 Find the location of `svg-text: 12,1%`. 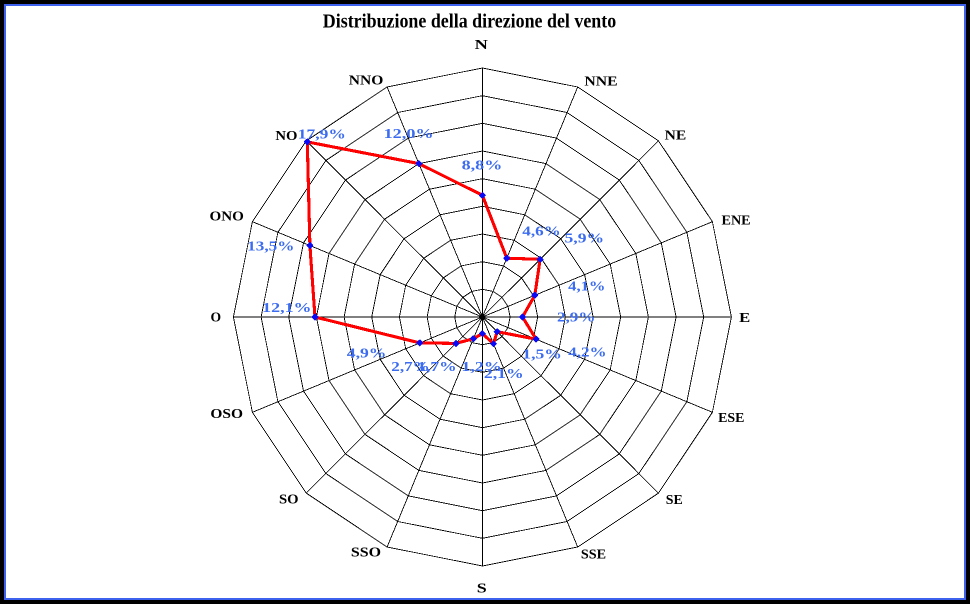

svg-text: 12,1% is located at coordinates (286, 308).